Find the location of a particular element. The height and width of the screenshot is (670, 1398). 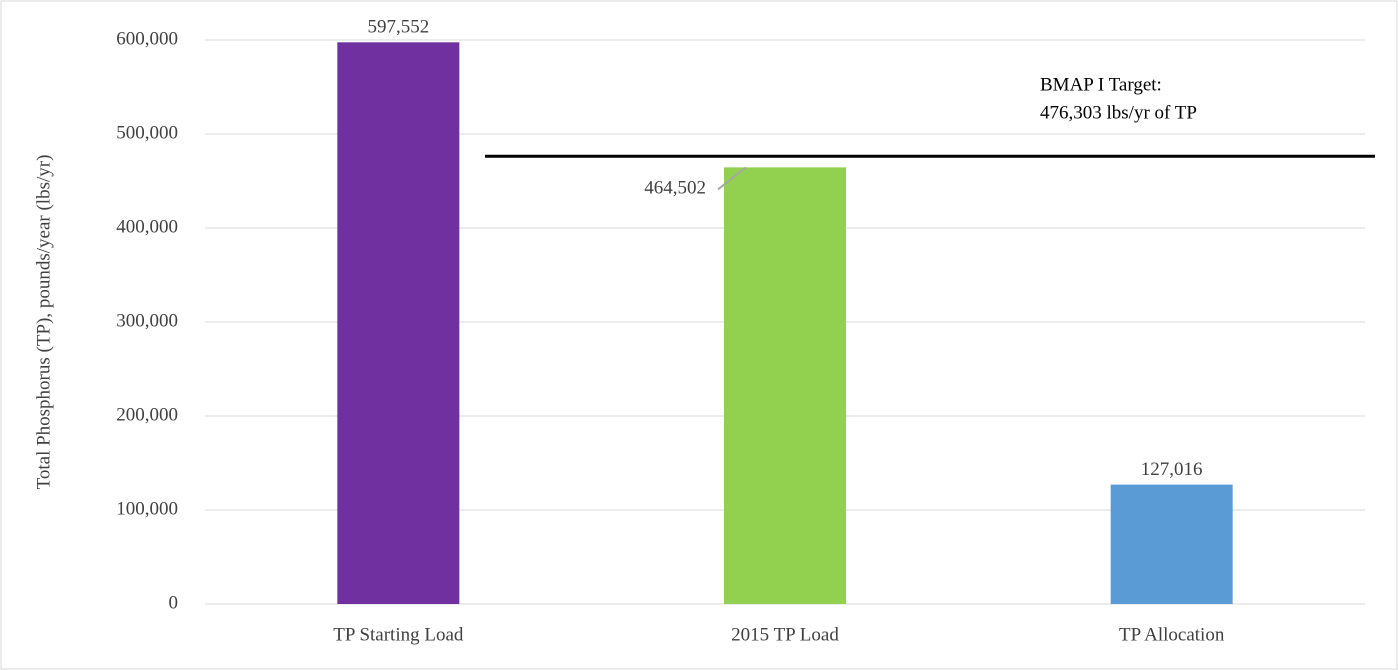

value-label: 597,552 is located at coordinates (398, 27).